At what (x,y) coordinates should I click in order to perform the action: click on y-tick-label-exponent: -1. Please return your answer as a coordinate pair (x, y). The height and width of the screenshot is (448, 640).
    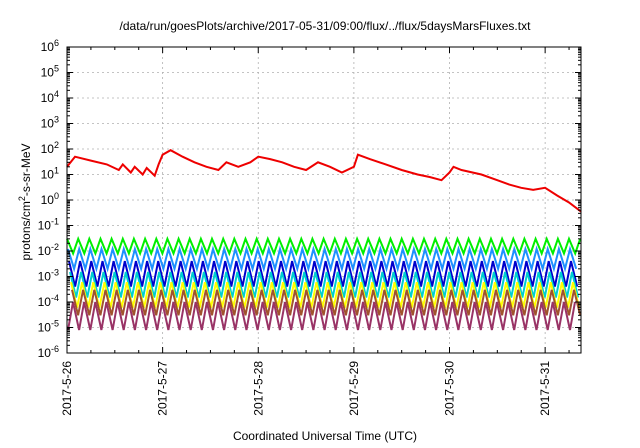
    Looking at the image, I should click on (55, 222).